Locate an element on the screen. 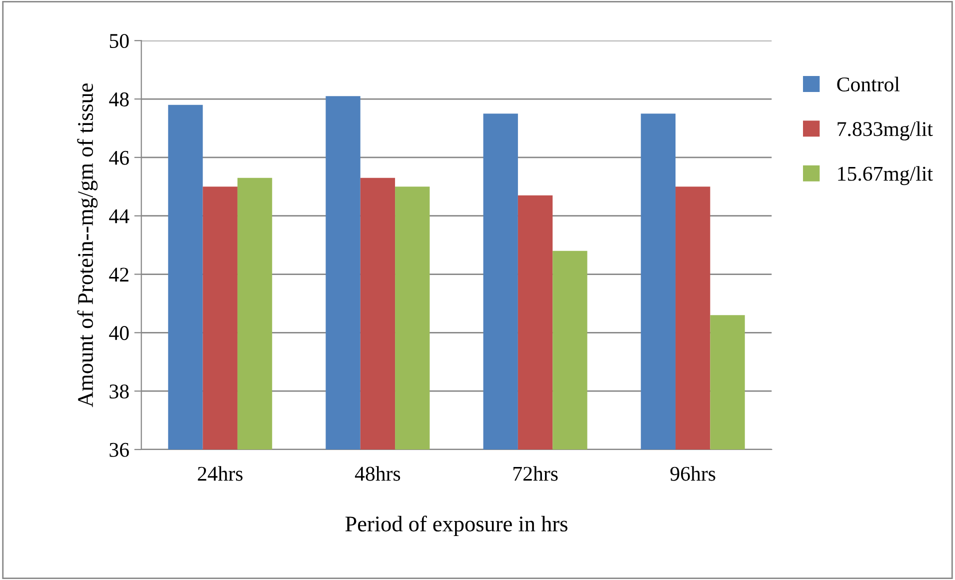 This screenshot has width=955, height=580. legend-label: Control is located at coordinates (868, 84).